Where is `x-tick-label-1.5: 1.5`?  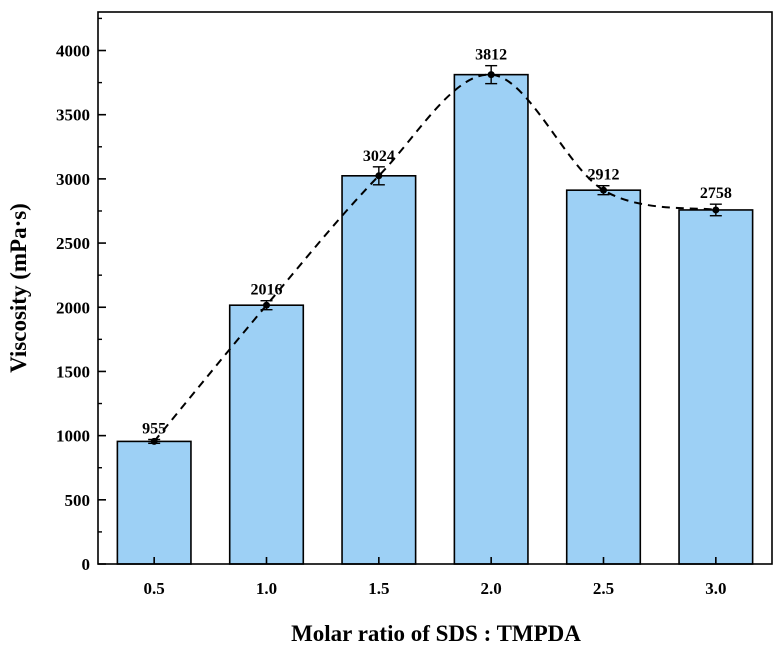 x-tick-label-1.5: 1.5 is located at coordinates (378, 588).